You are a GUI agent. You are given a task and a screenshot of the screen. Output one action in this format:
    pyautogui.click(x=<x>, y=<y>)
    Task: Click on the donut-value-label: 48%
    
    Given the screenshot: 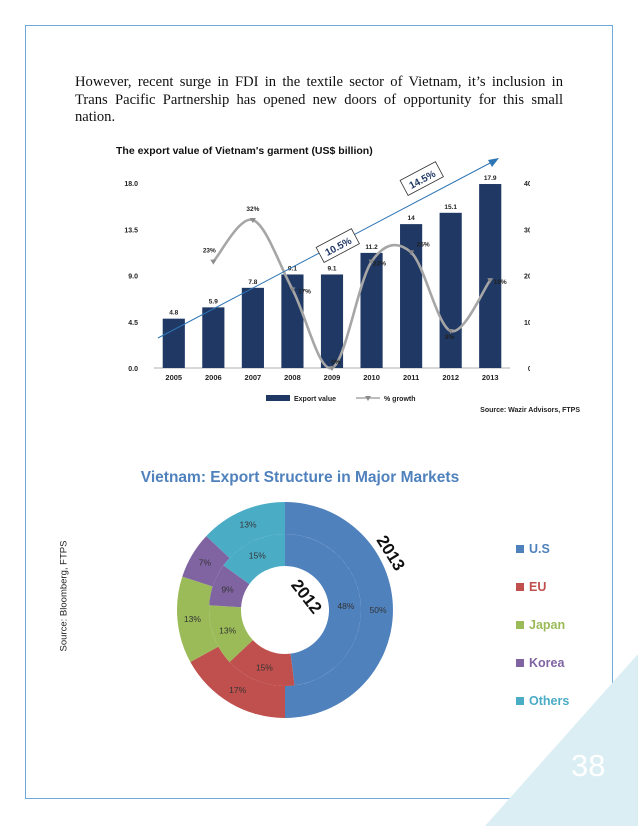 What is the action you would take?
    pyautogui.click(x=345, y=606)
    